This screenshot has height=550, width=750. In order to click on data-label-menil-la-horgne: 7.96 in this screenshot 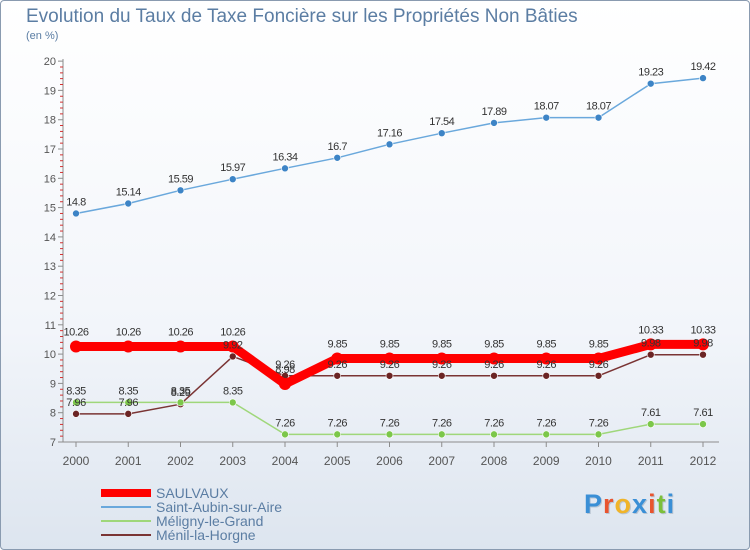, I will do `click(76, 403)`.